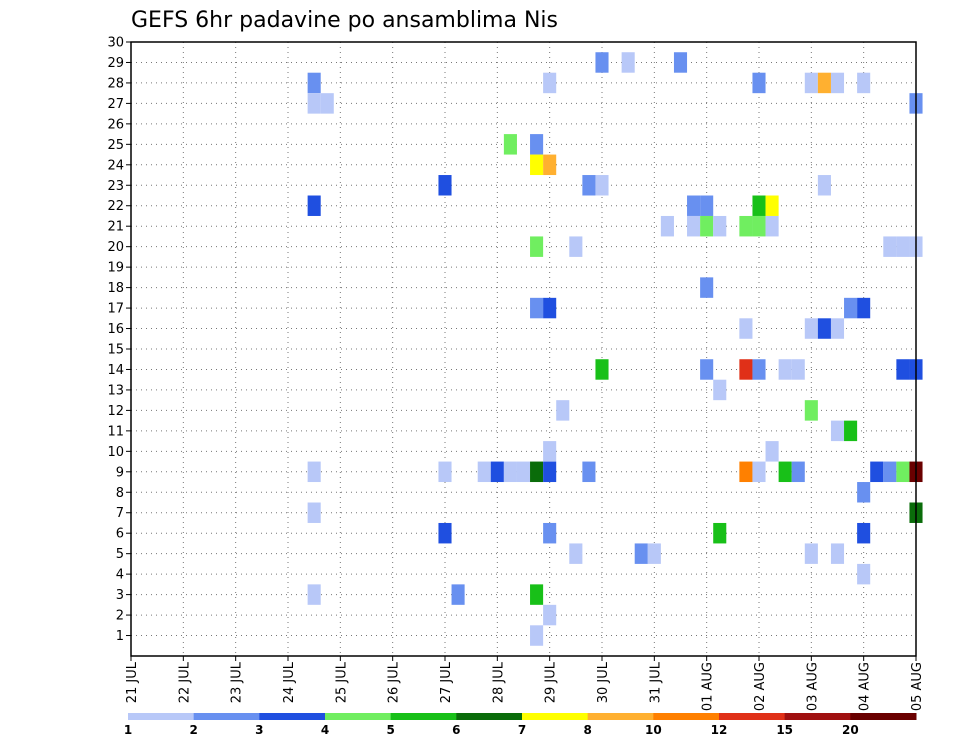 The width and height of the screenshot is (960, 742). What do you see at coordinates (259, 730) in the screenshot?
I see `colorbar-label: 3` at bounding box center [259, 730].